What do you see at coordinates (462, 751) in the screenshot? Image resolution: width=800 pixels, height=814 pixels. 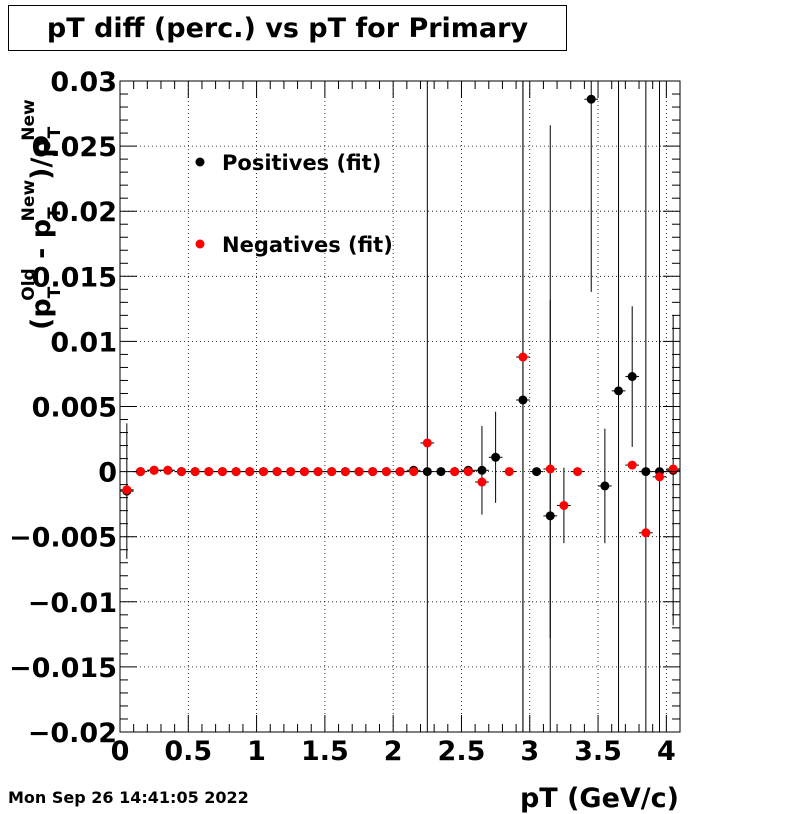 I see `x-tick-label: 2.5` at bounding box center [462, 751].